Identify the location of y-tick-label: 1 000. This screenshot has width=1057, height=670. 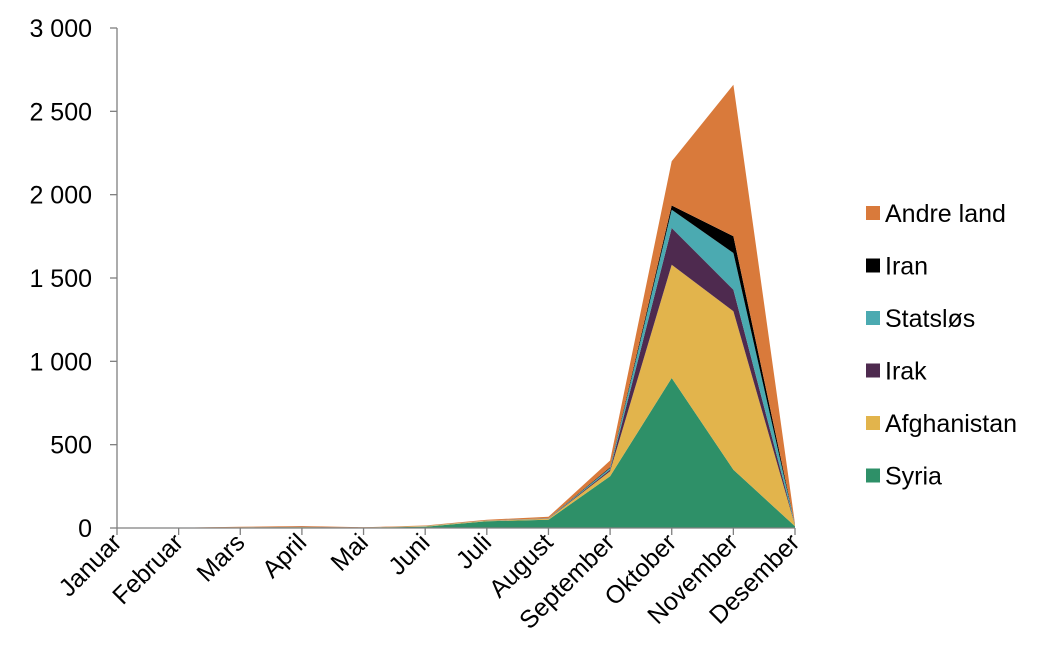
(60, 362).